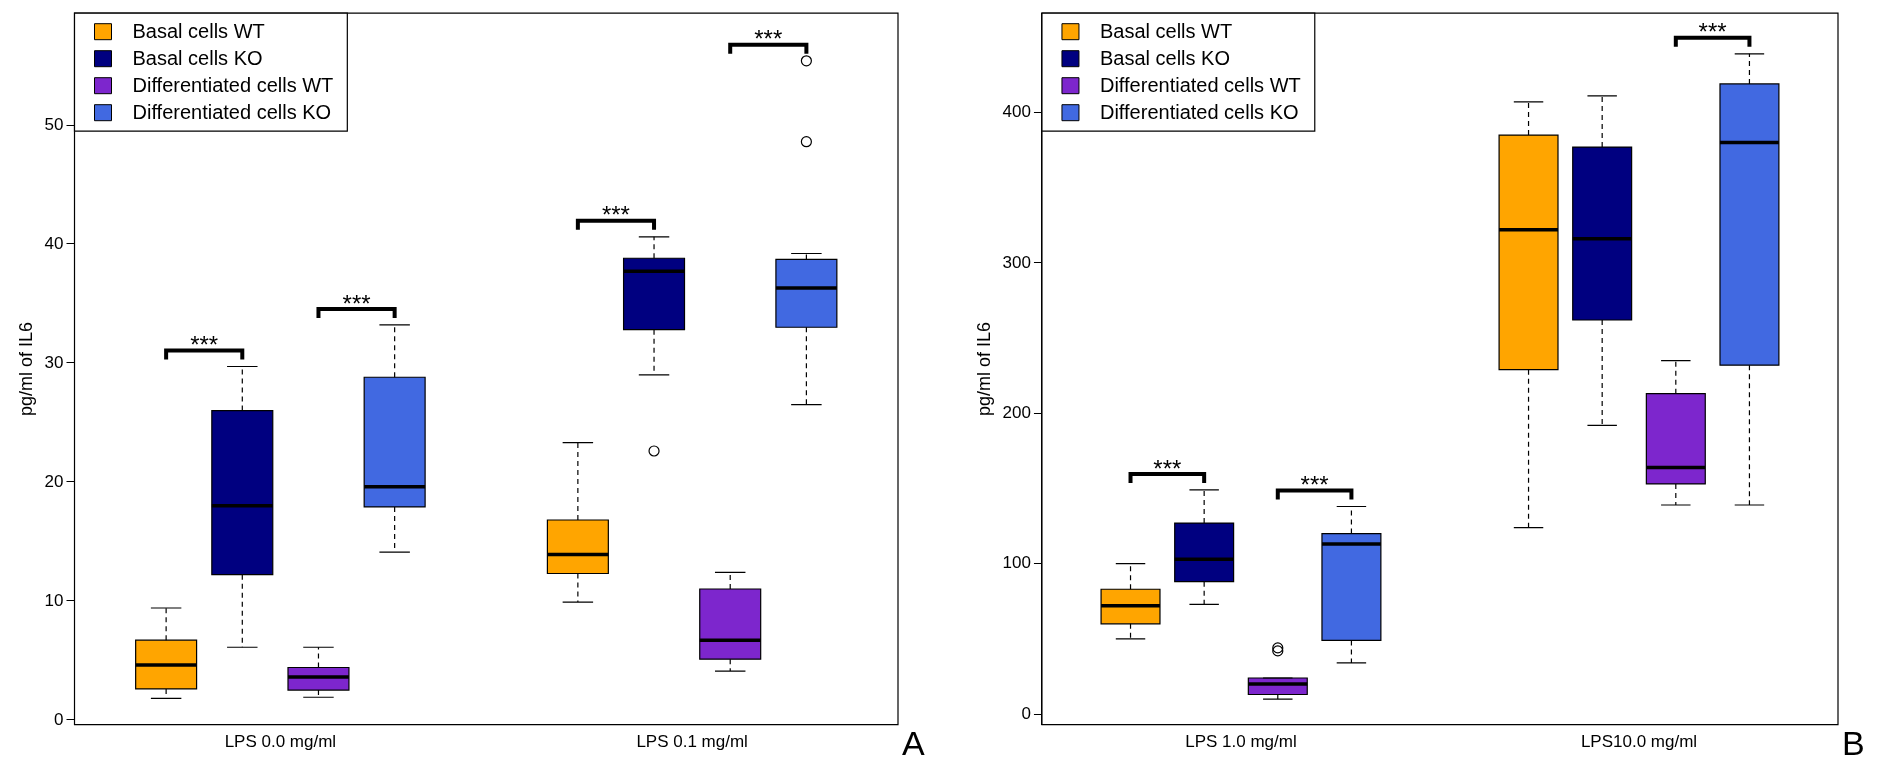  What do you see at coordinates (54, 600) in the screenshot?
I see `y-tick-label: 10` at bounding box center [54, 600].